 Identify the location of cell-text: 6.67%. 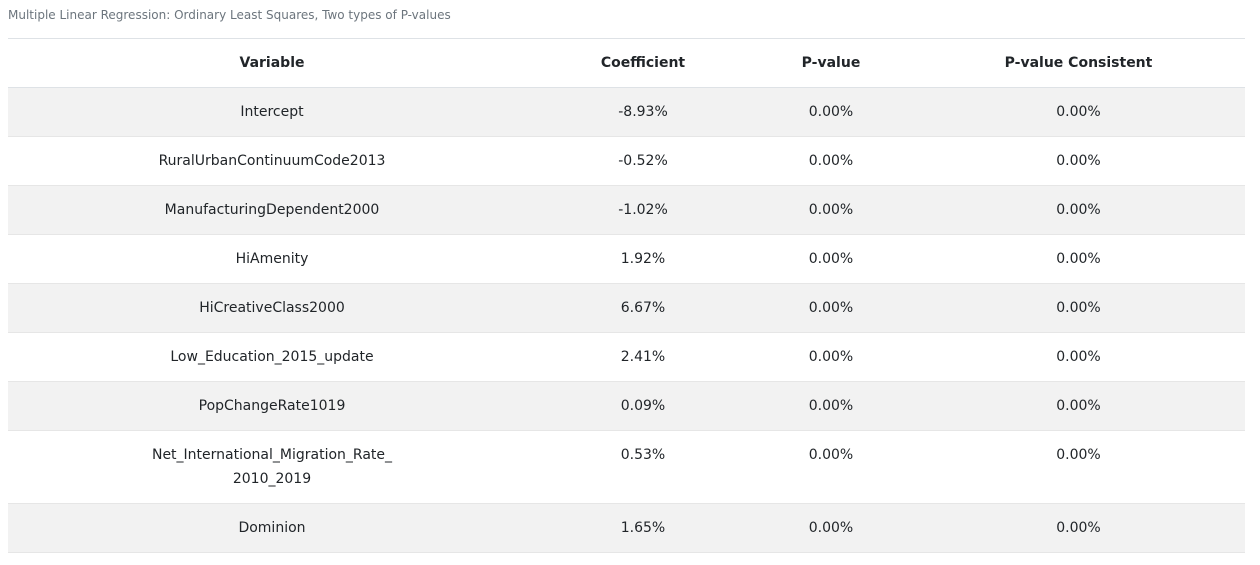
(643, 308).